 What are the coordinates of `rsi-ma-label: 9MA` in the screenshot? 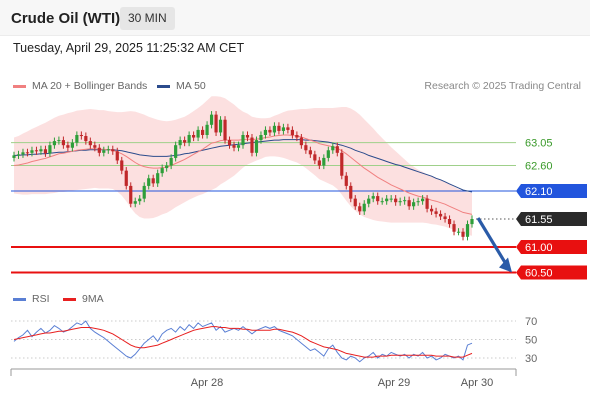 It's located at (93, 299).